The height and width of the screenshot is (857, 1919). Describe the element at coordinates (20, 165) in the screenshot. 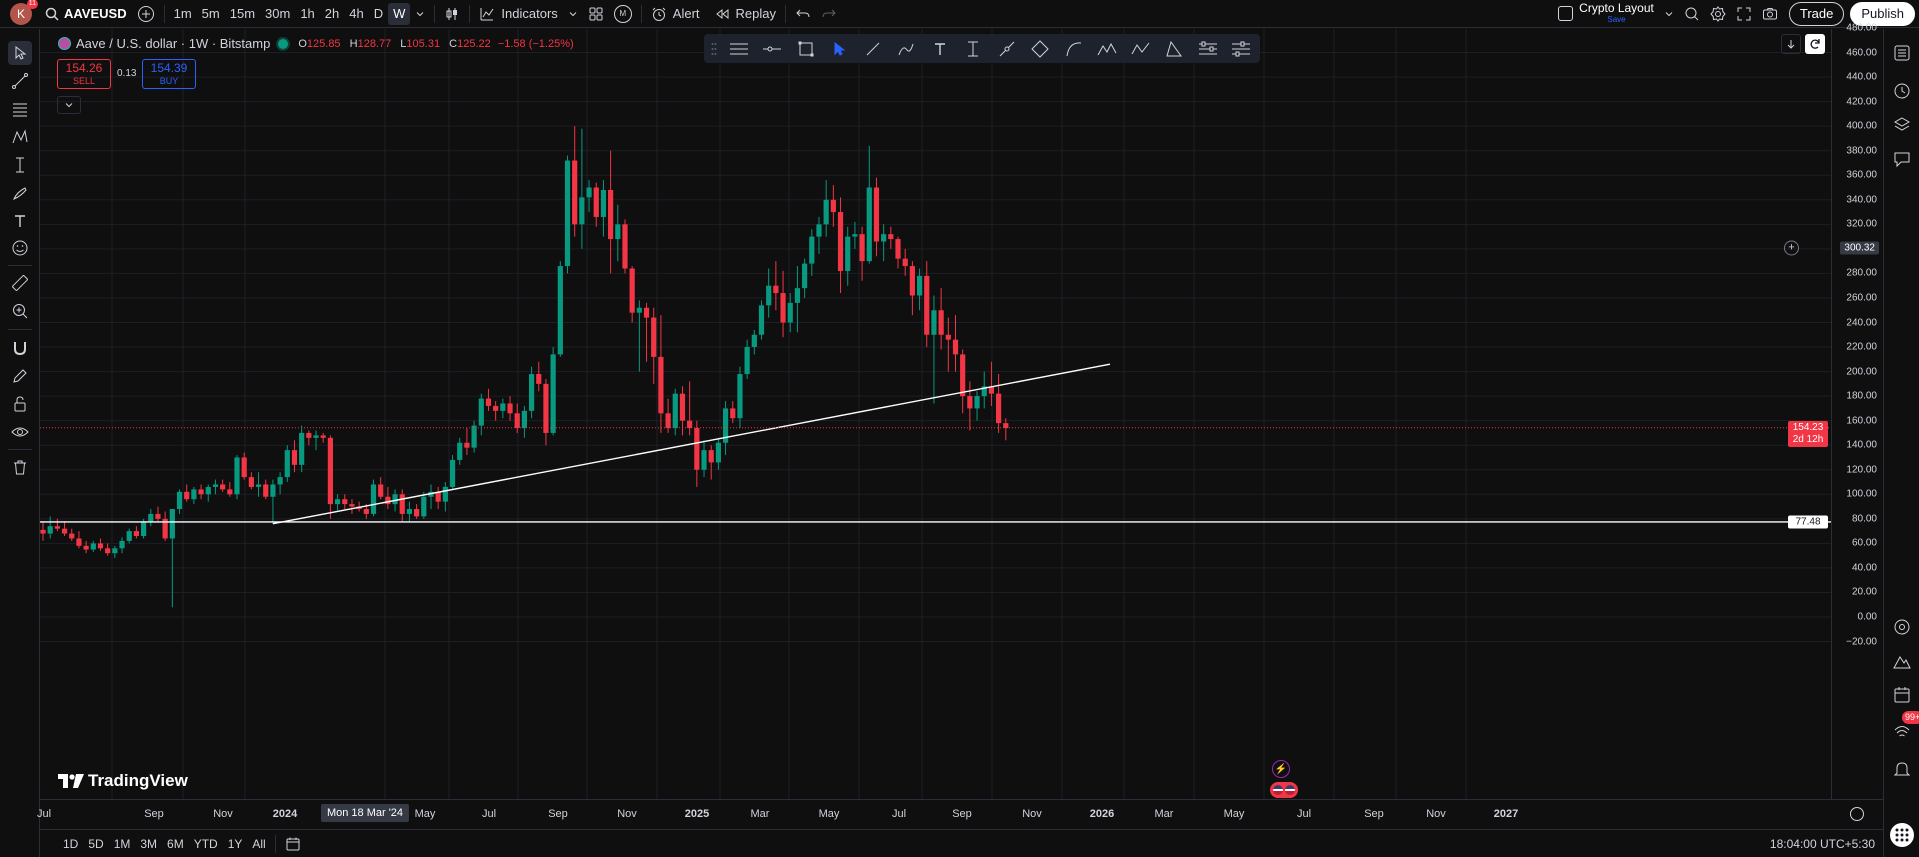

I see `projection-tool` at that location.